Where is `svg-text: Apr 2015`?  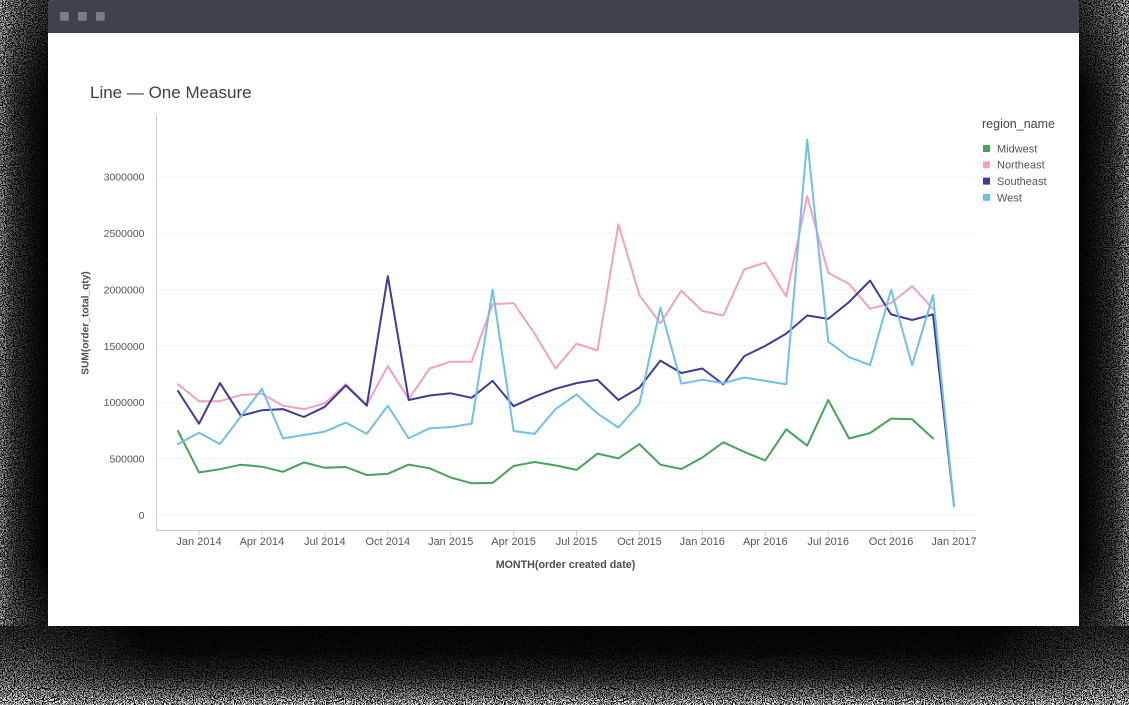
svg-text: Apr 2015 is located at coordinates (513, 542).